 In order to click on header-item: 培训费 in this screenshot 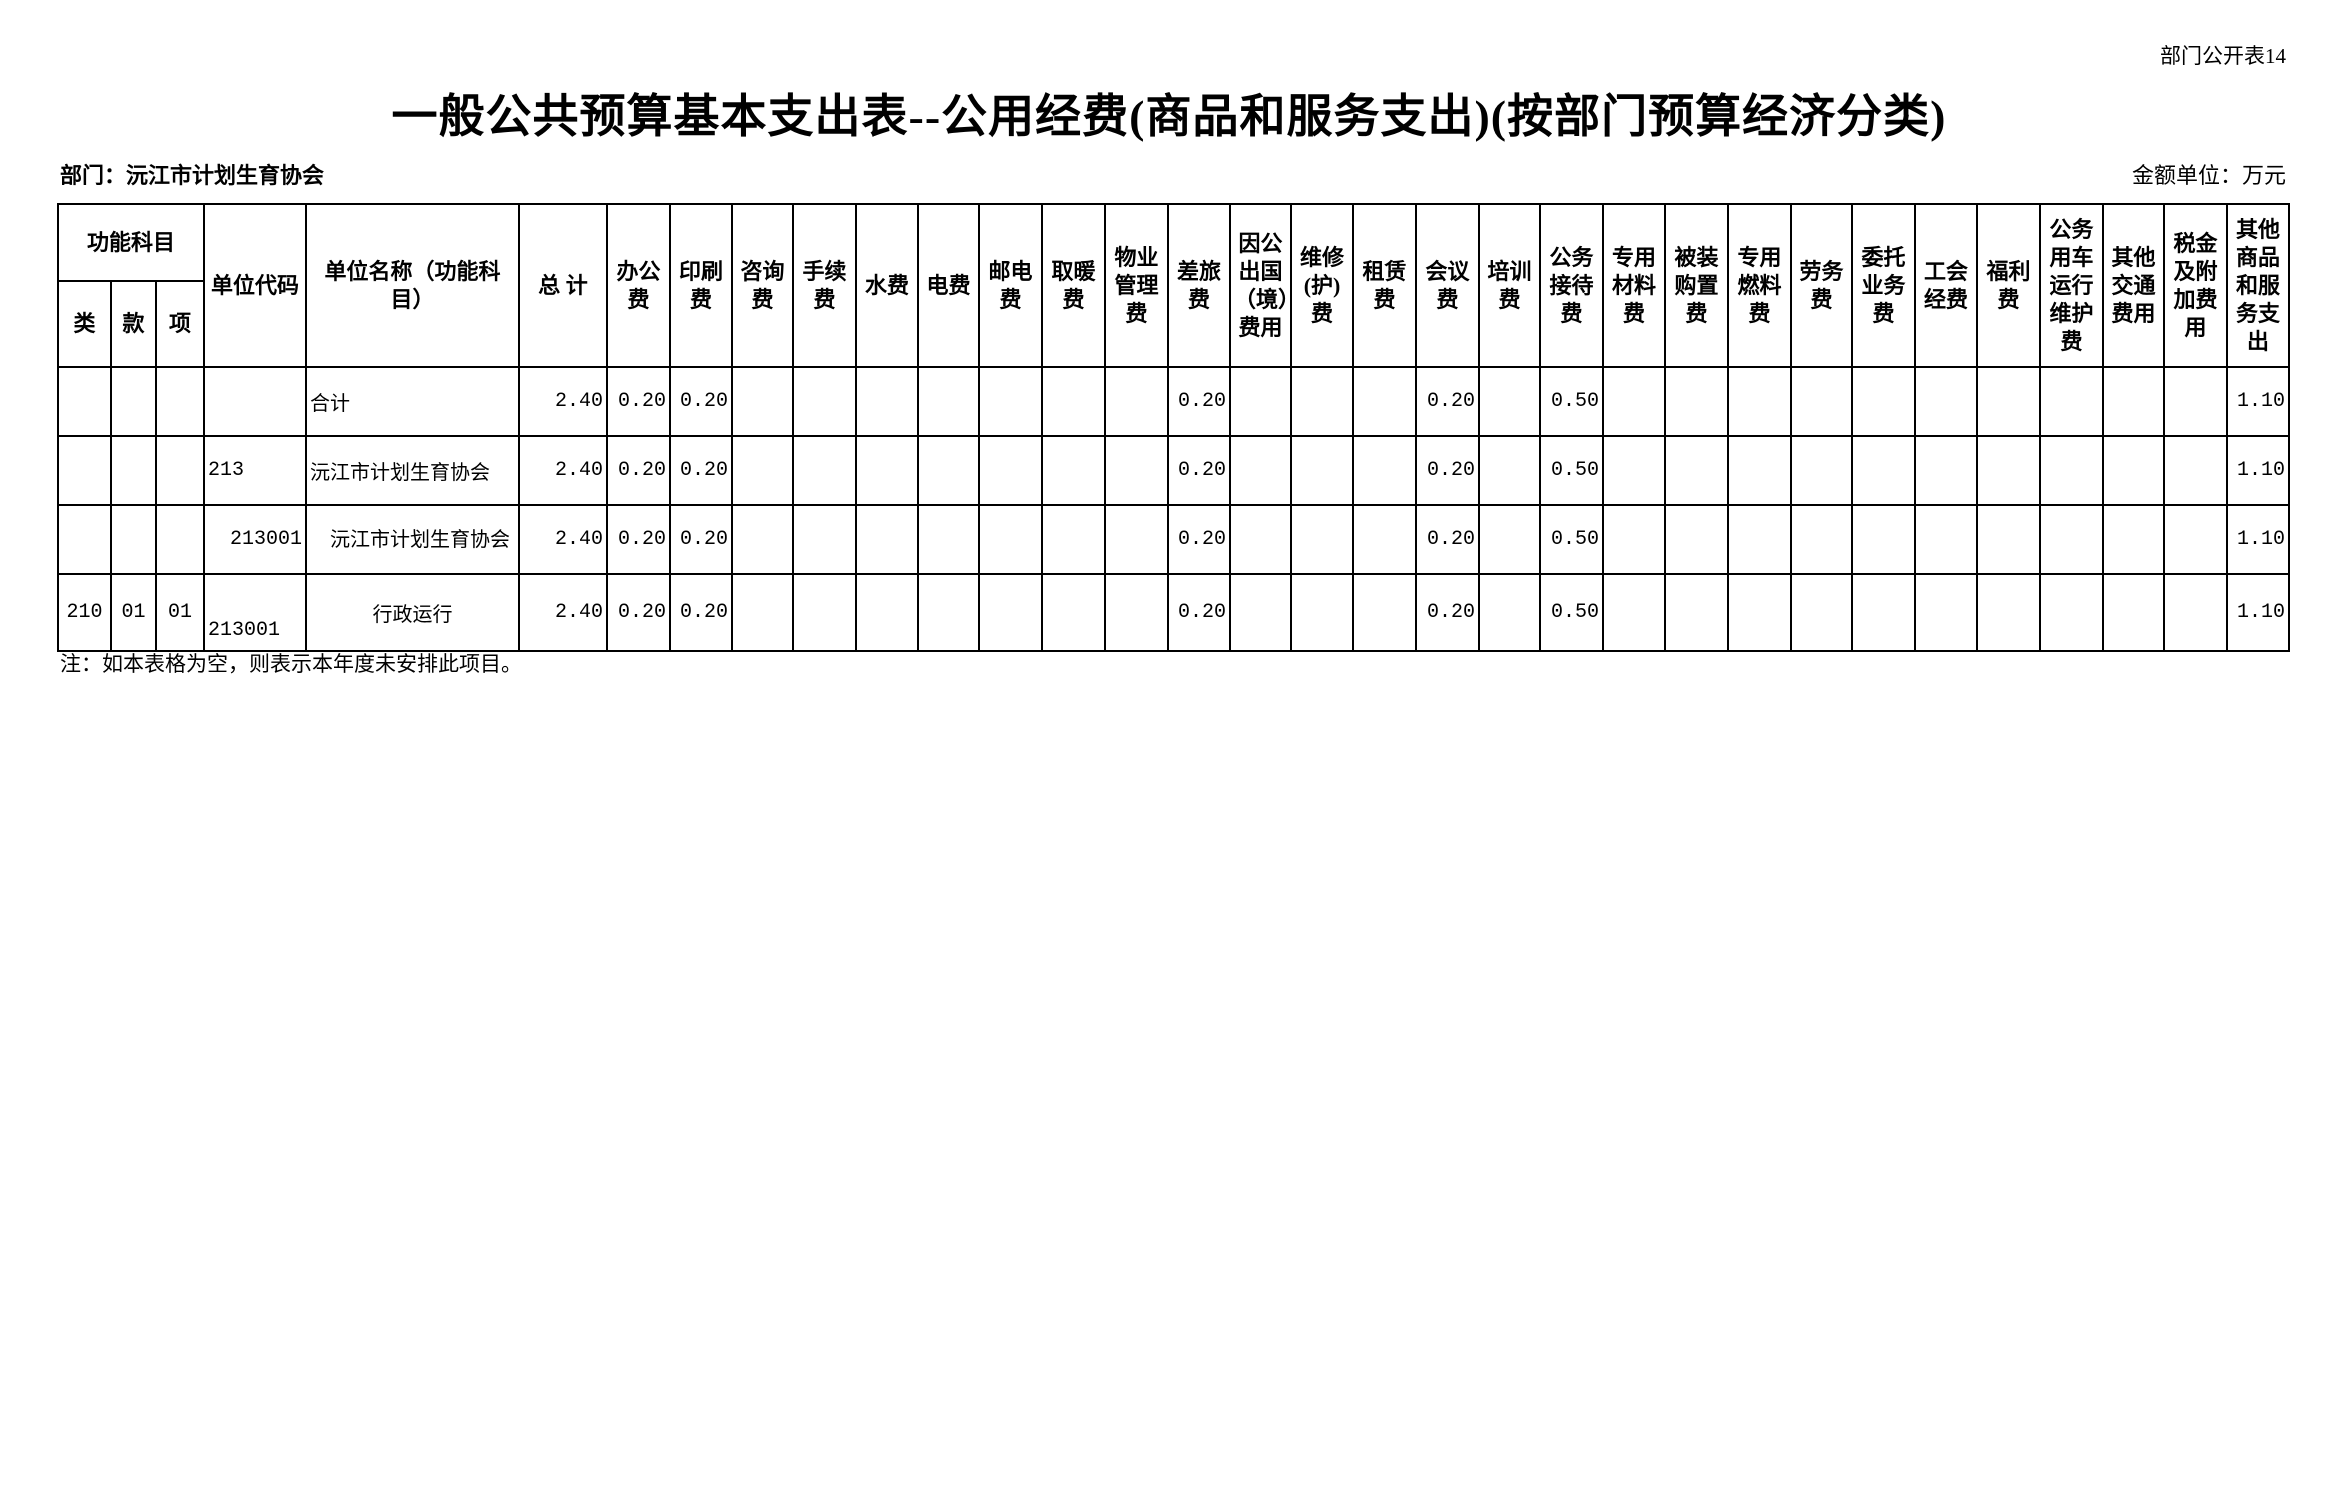, I will do `click(1510, 285)`.